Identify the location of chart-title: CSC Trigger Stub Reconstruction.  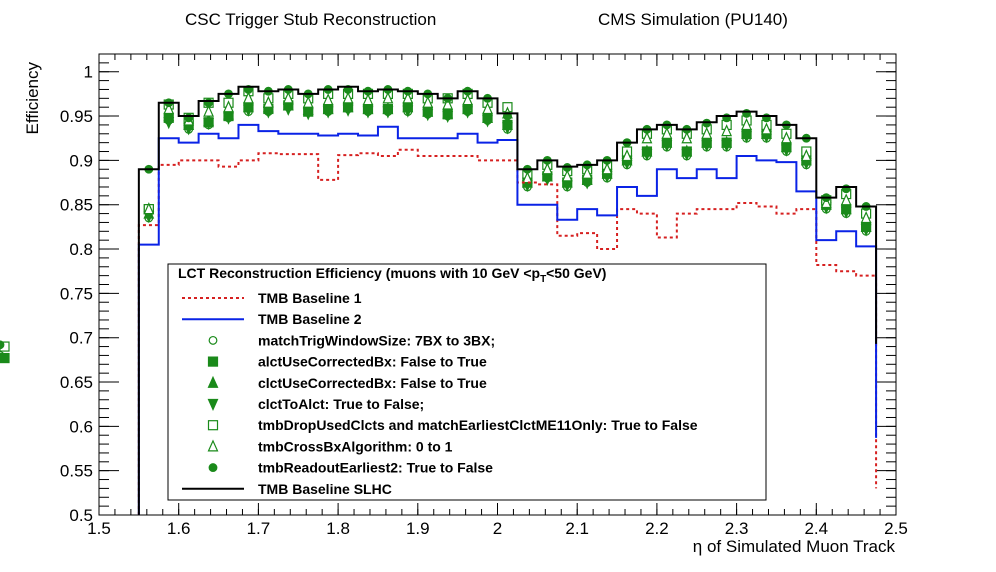
(310, 19).